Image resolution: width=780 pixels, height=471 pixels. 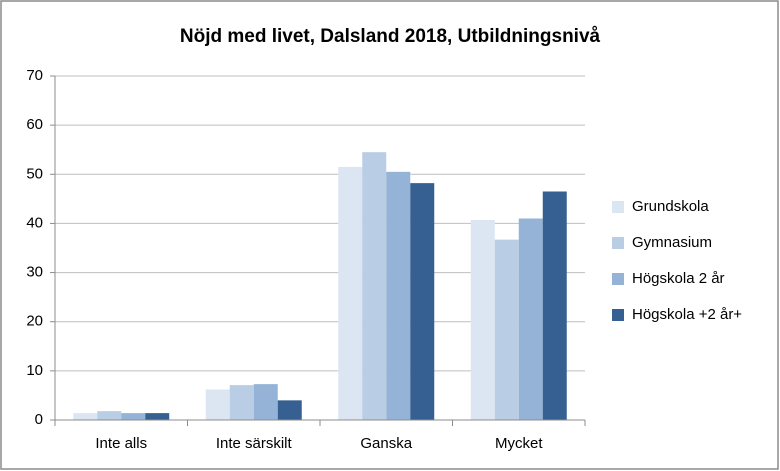 I want to click on y-tick-label: 50, so click(x=34, y=173).